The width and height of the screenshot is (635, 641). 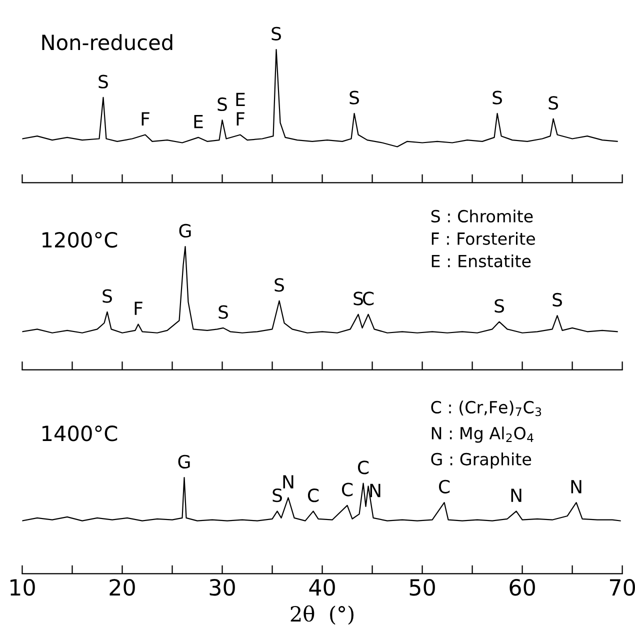 I want to click on x-axis-title: 2θ (°), so click(x=322, y=615).